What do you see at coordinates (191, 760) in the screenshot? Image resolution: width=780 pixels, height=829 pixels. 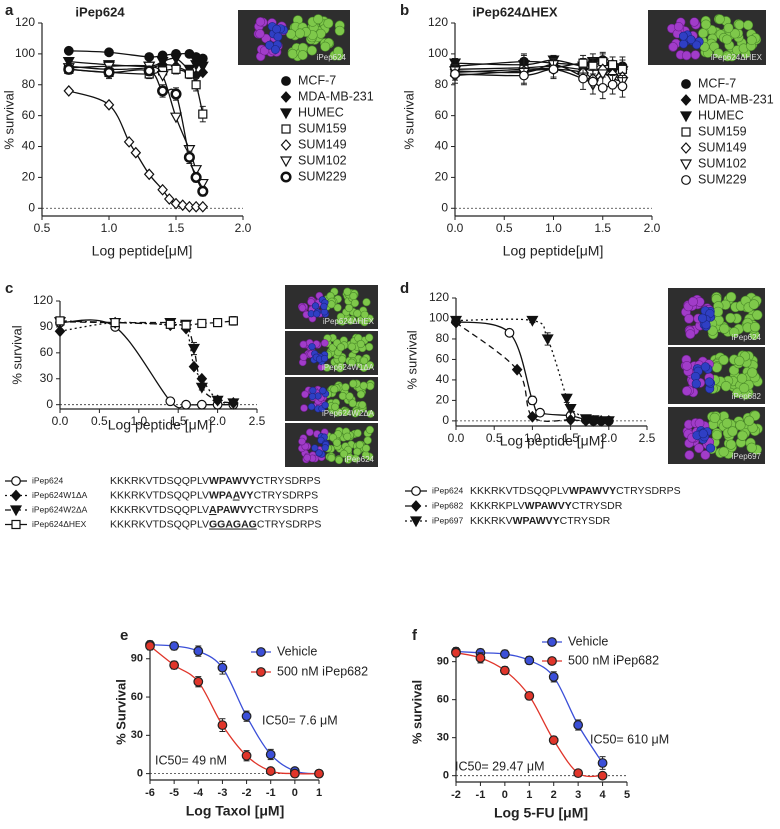 I see `annotation: IC50= 49 nM` at bounding box center [191, 760].